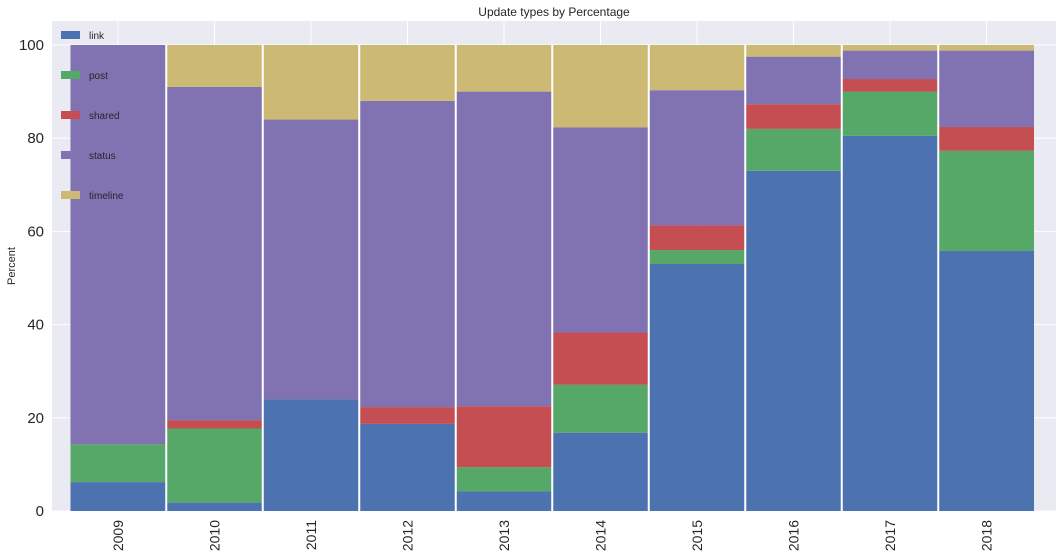  What do you see at coordinates (98, 76) in the screenshot?
I see `legend-label-post: post` at bounding box center [98, 76].